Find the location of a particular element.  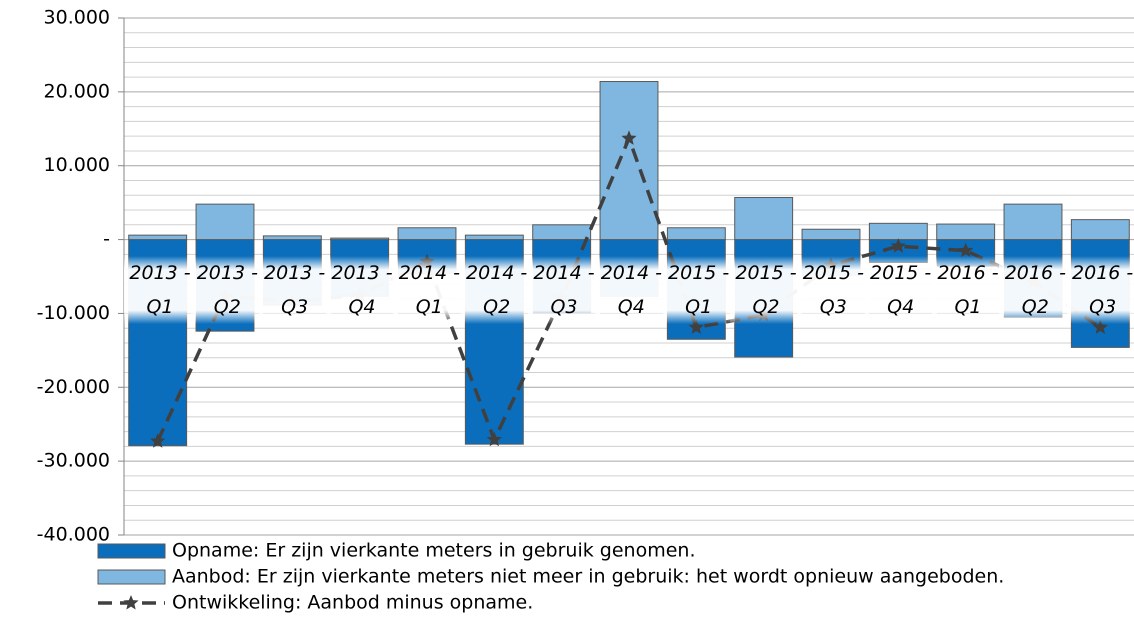

x-tick-label: 2016 - Q3 is located at coordinates (1100, 290).